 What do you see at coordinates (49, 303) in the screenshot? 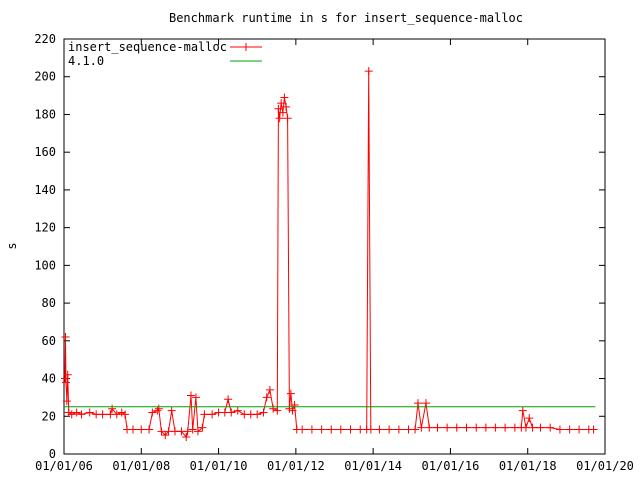
I see `y-tick-label: 80` at bounding box center [49, 303].